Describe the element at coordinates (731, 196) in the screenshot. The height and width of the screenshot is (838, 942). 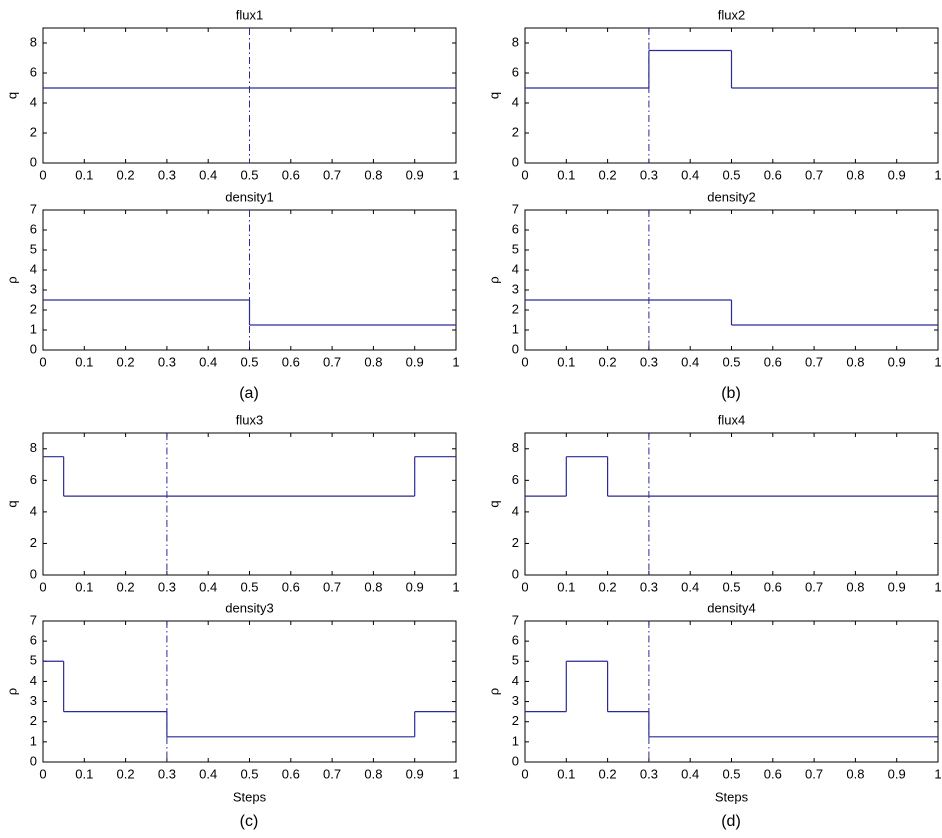
I see `chart-title: density2` at that location.